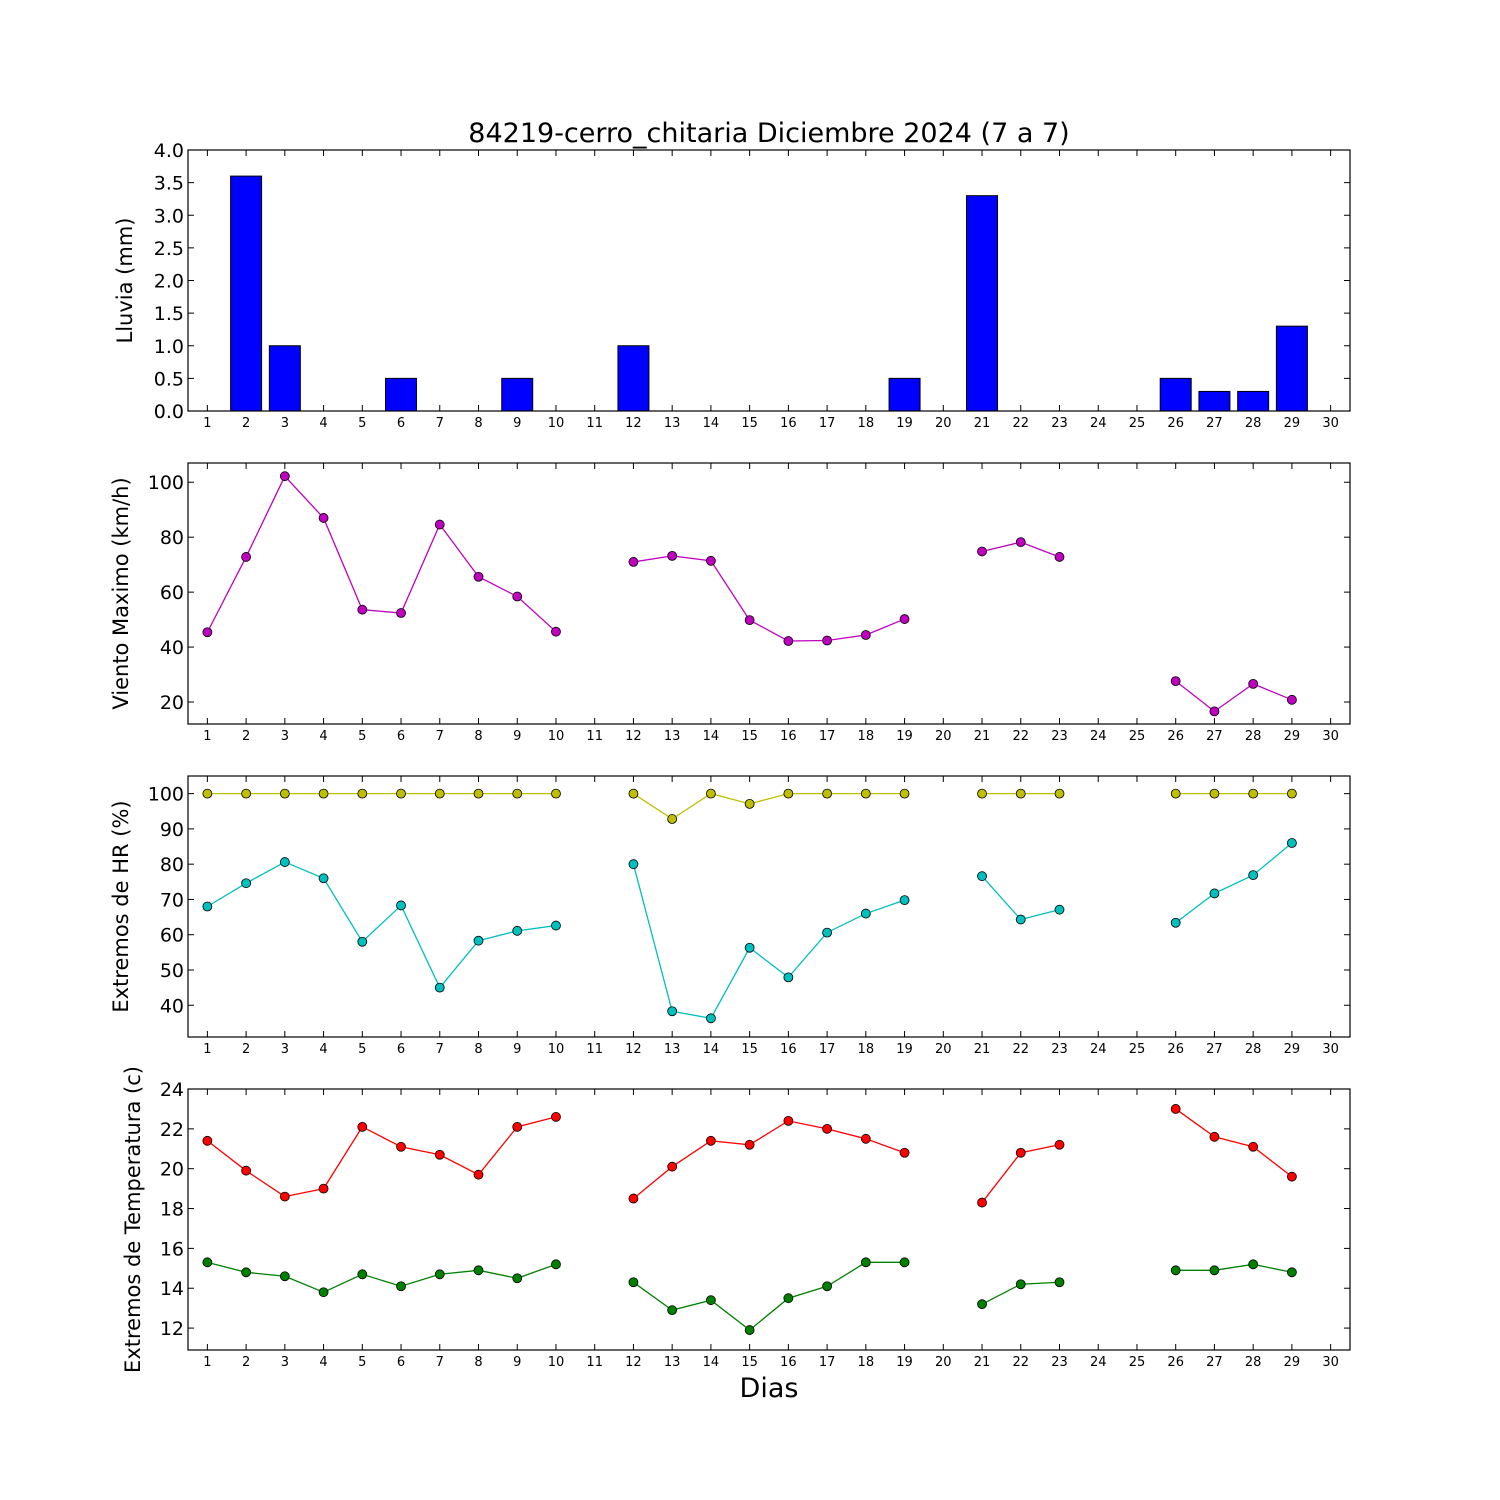 This screenshot has height=1500, width=1500. What do you see at coordinates (1253, 1049) in the screenshot?
I see `x-tick-label: 28` at bounding box center [1253, 1049].